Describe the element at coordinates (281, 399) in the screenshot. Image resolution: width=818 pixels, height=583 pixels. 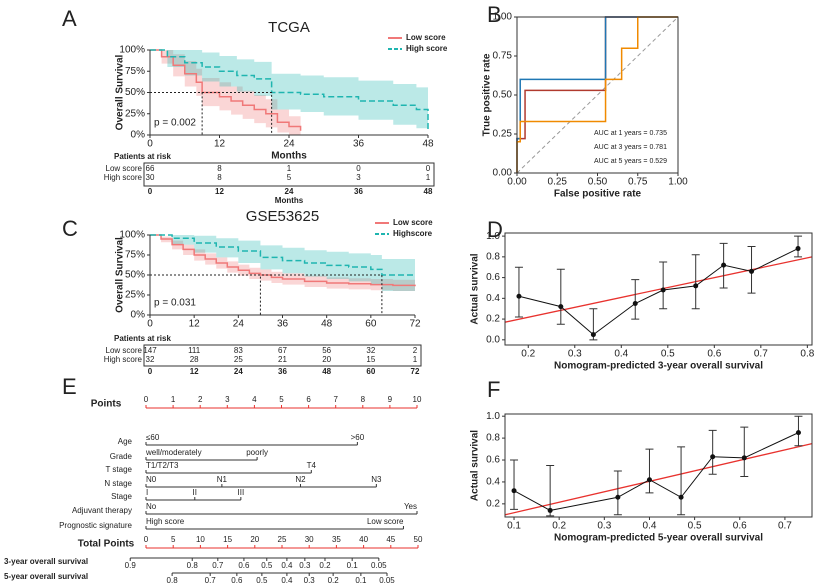
I see `points-tick-label: 5` at that location.